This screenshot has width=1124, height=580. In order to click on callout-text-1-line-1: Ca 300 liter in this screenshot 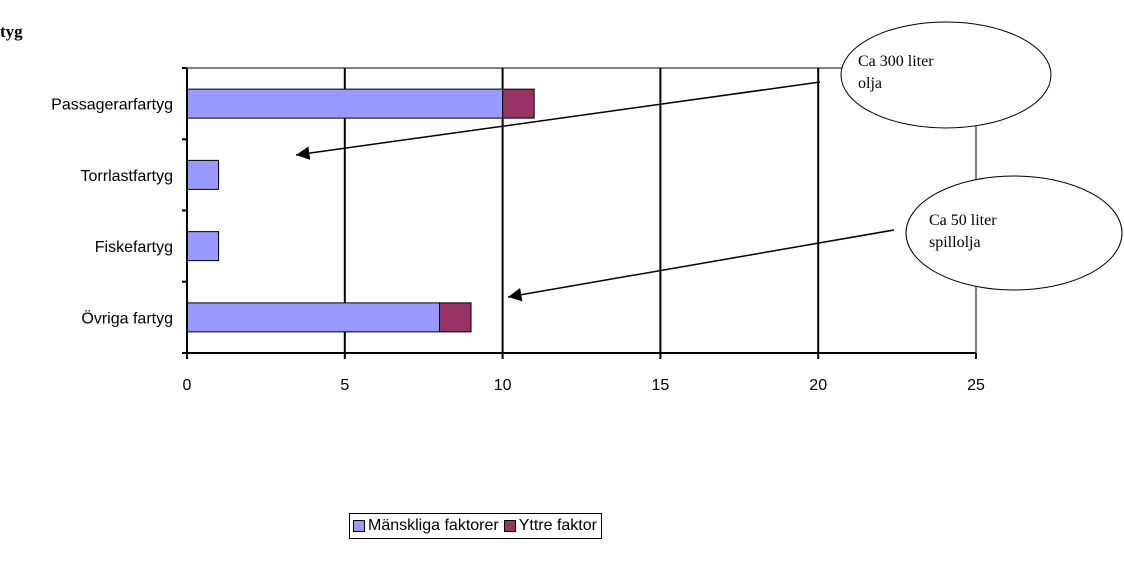, I will do `click(896, 61)`.